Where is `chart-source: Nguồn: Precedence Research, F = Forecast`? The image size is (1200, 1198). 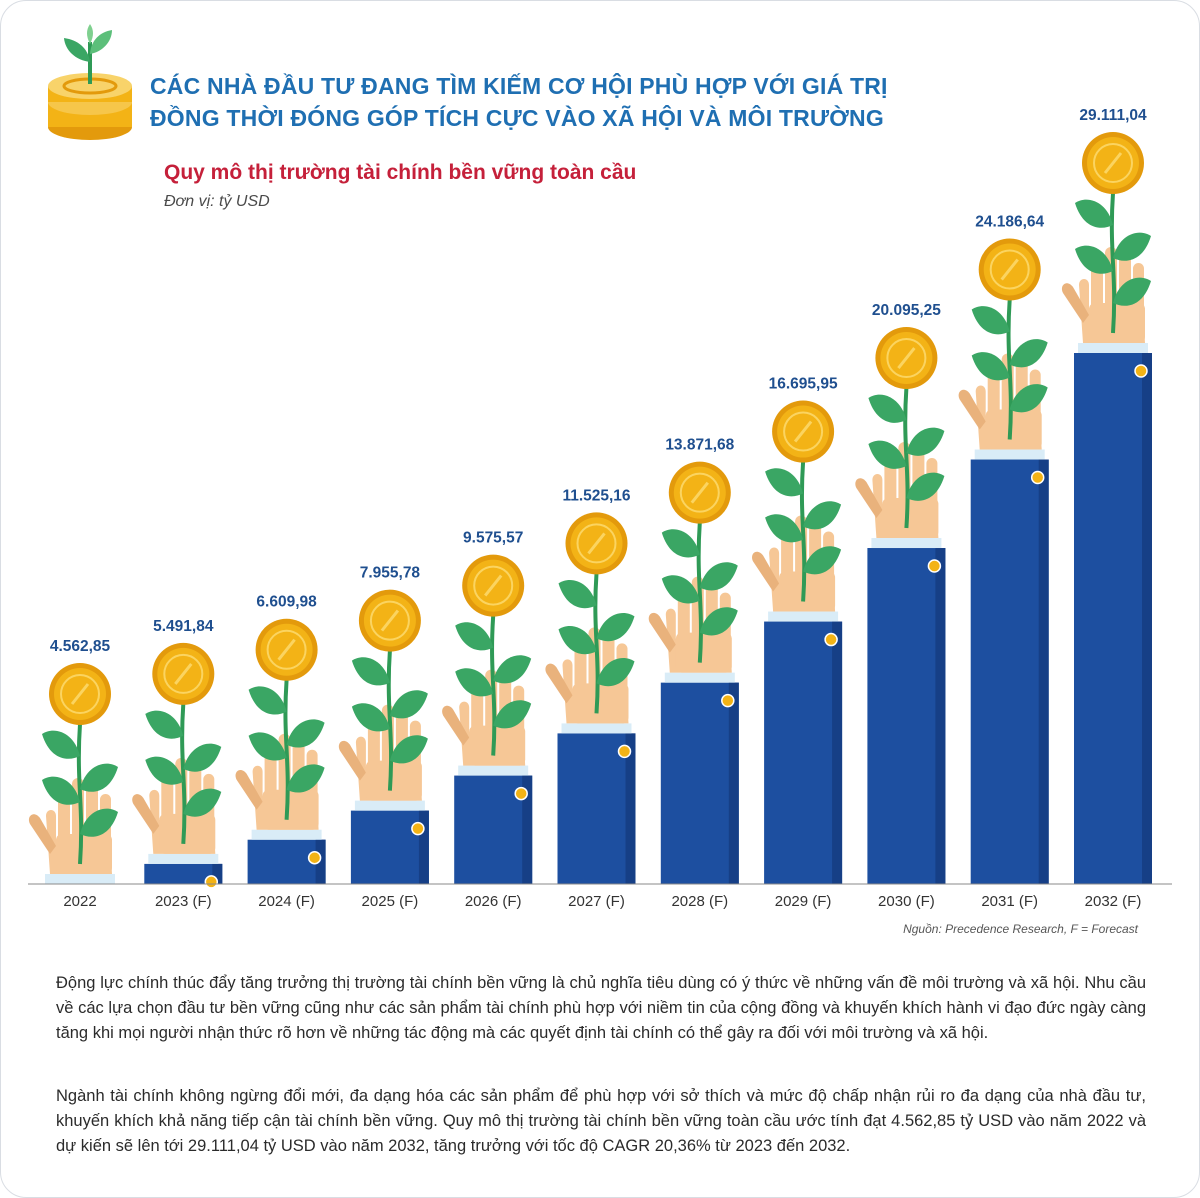
chart-source: Nguồn: Precedence Research, F = Forecast is located at coordinates (1020, 929).